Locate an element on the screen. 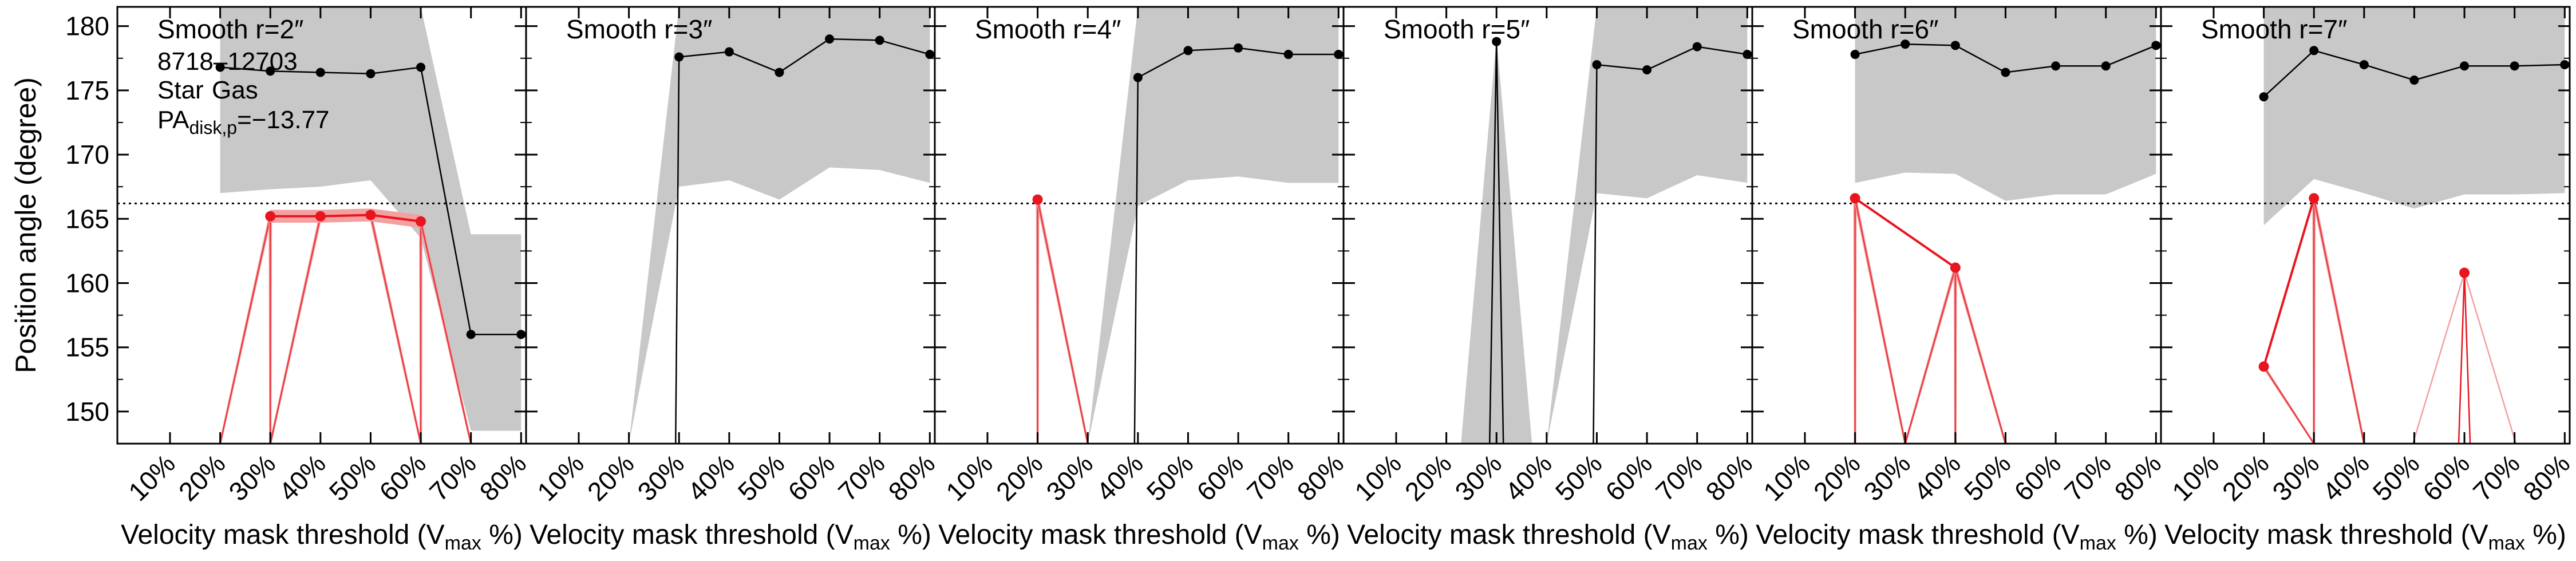 The image size is (2576, 561). y-tick-label: 180 is located at coordinates (87, 26).